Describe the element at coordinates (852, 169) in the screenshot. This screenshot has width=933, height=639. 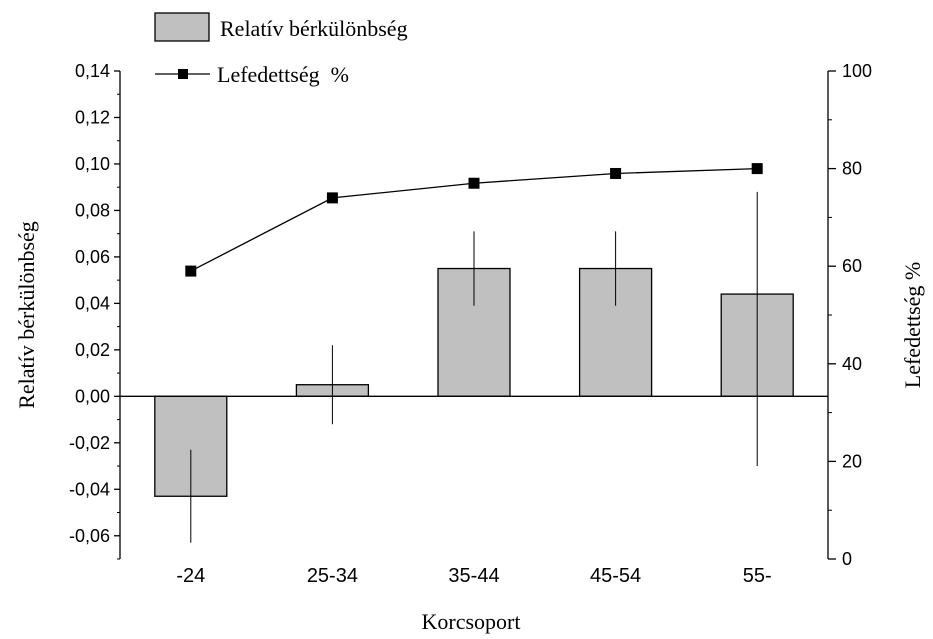
I see `y2-tick-label: 80` at that location.